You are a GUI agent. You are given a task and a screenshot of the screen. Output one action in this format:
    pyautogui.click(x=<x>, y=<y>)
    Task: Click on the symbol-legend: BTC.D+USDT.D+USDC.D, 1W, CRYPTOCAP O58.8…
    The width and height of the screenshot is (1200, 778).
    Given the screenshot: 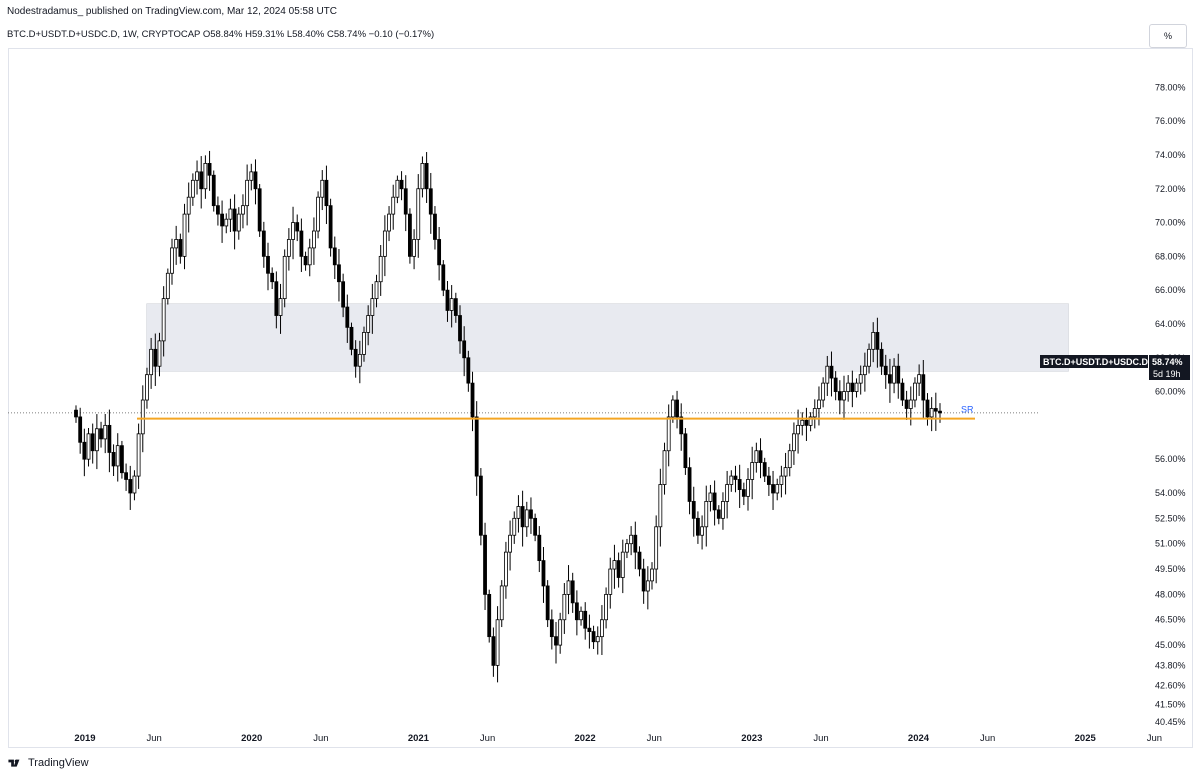 What is the action you would take?
    pyautogui.click(x=221, y=34)
    